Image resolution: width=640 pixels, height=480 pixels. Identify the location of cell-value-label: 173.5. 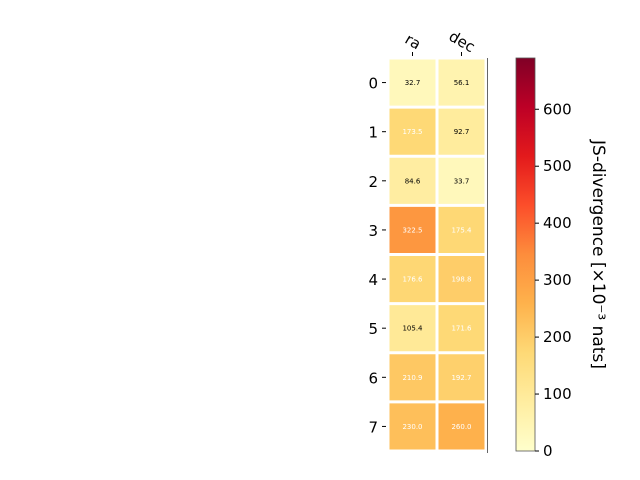
(412, 132).